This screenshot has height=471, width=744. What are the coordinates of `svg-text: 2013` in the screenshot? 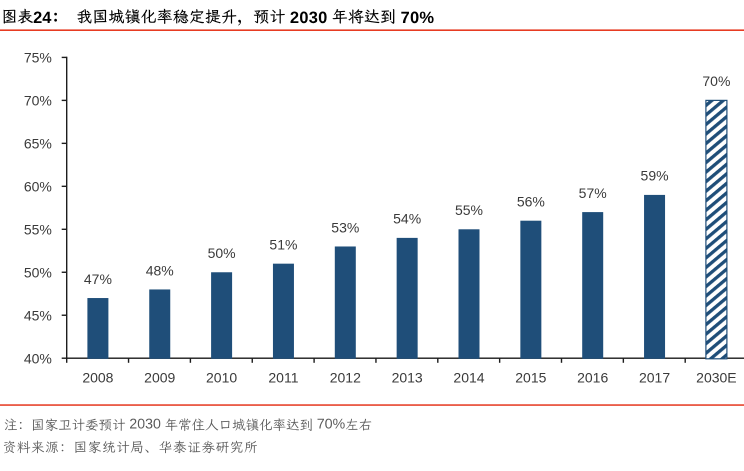 It's located at (407, 378).